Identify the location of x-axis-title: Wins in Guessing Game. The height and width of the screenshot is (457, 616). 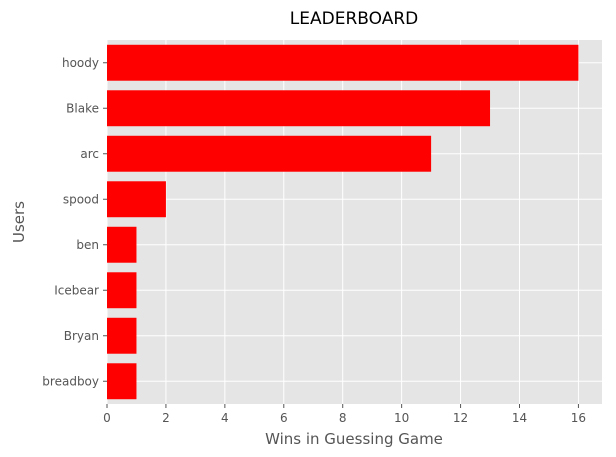
(354, 439).